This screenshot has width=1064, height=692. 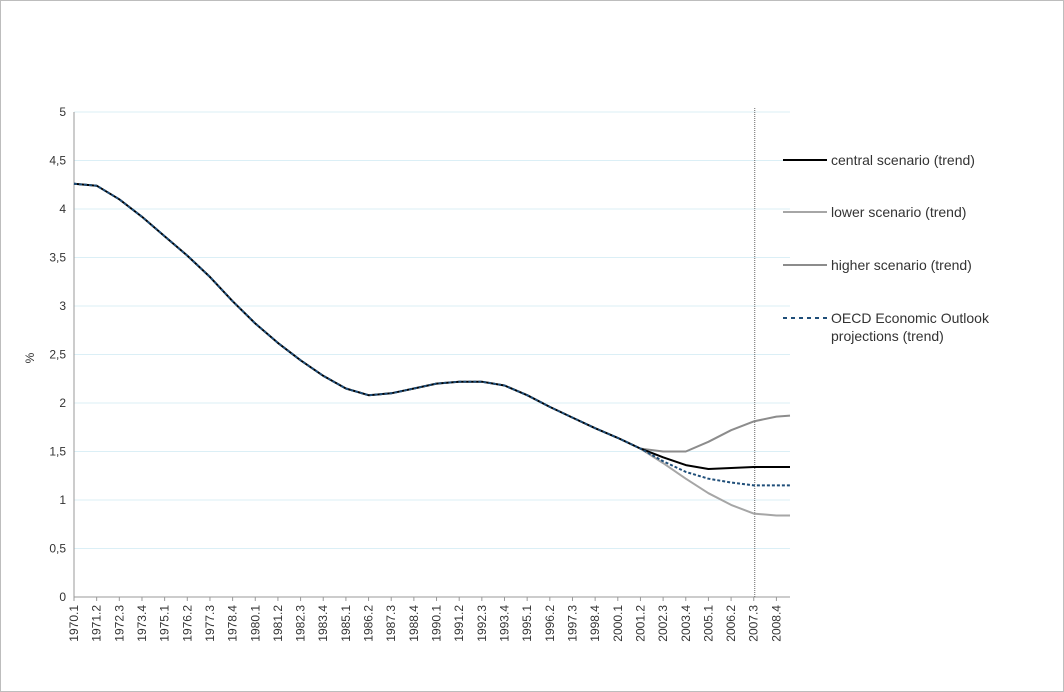 What do you see at coordinates (731, 623) in the screenshot?
I see `x-tick-label: 2006.2` at bounding box center [731, 623].